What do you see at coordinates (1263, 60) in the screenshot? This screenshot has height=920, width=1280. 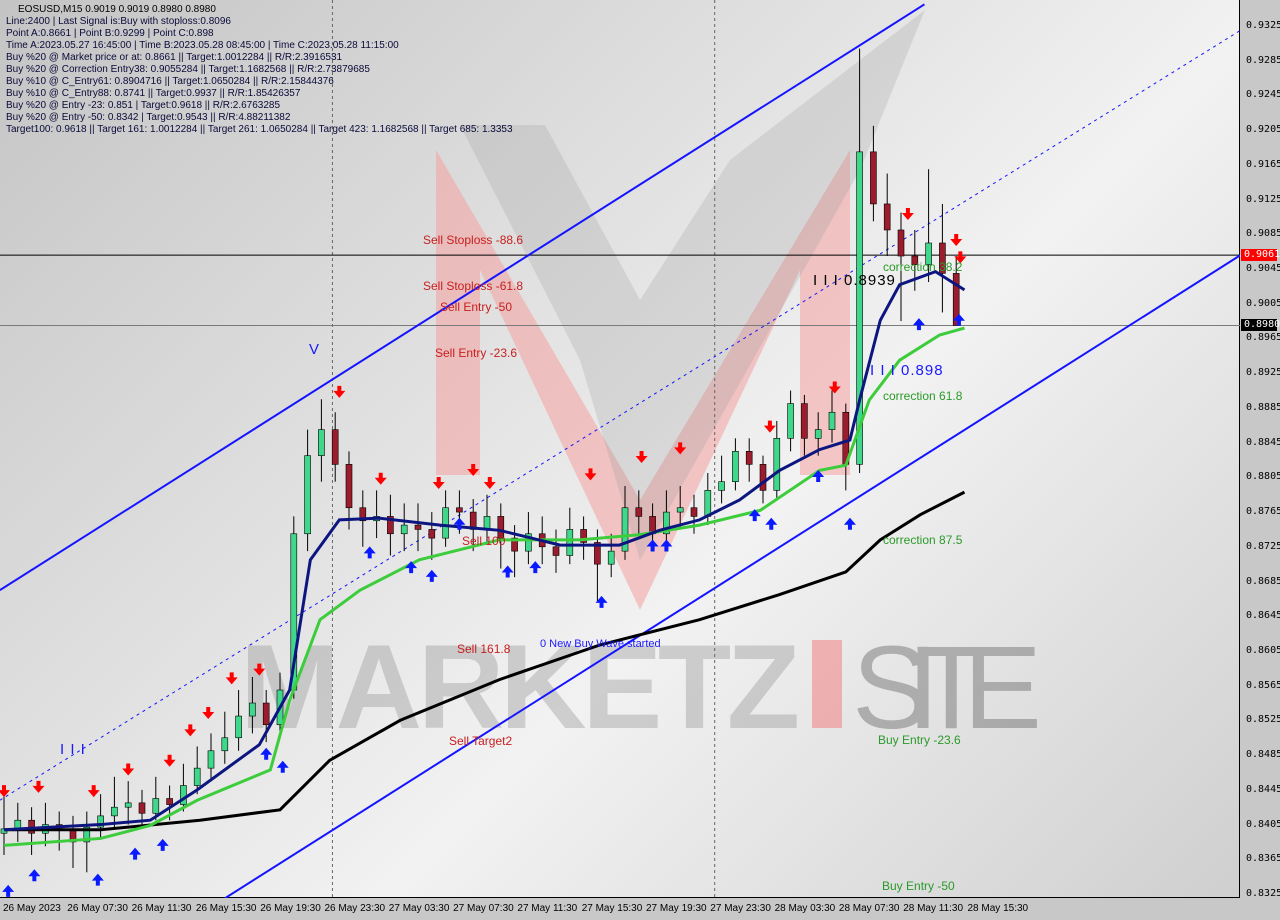 I see `price-tick-label: 0.9285` at bounding box center [1263, 60].